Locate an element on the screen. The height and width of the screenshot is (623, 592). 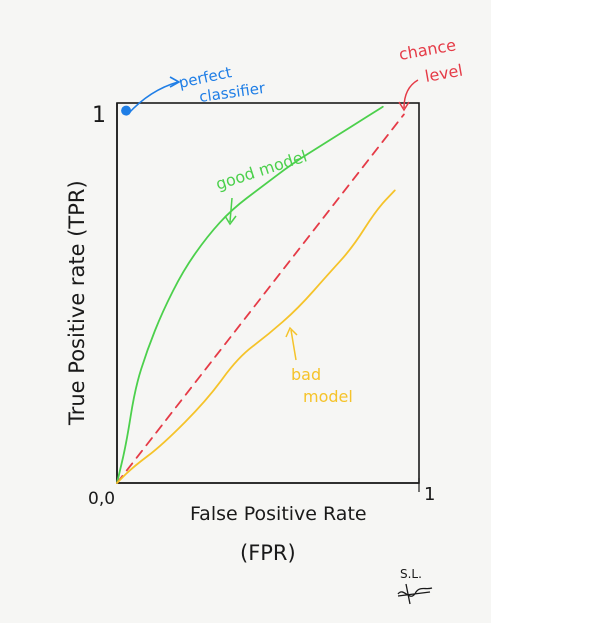
x-axis-sublabel: (FPR) is located at coordinates (268, 553).